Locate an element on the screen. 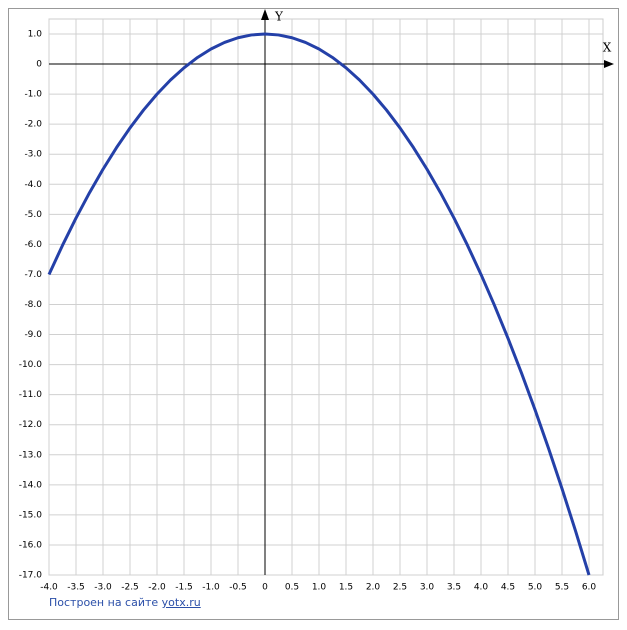 This screenshot has width=627, height=630. x-tick-label: -2.5 is located at coordinates (130, 588).